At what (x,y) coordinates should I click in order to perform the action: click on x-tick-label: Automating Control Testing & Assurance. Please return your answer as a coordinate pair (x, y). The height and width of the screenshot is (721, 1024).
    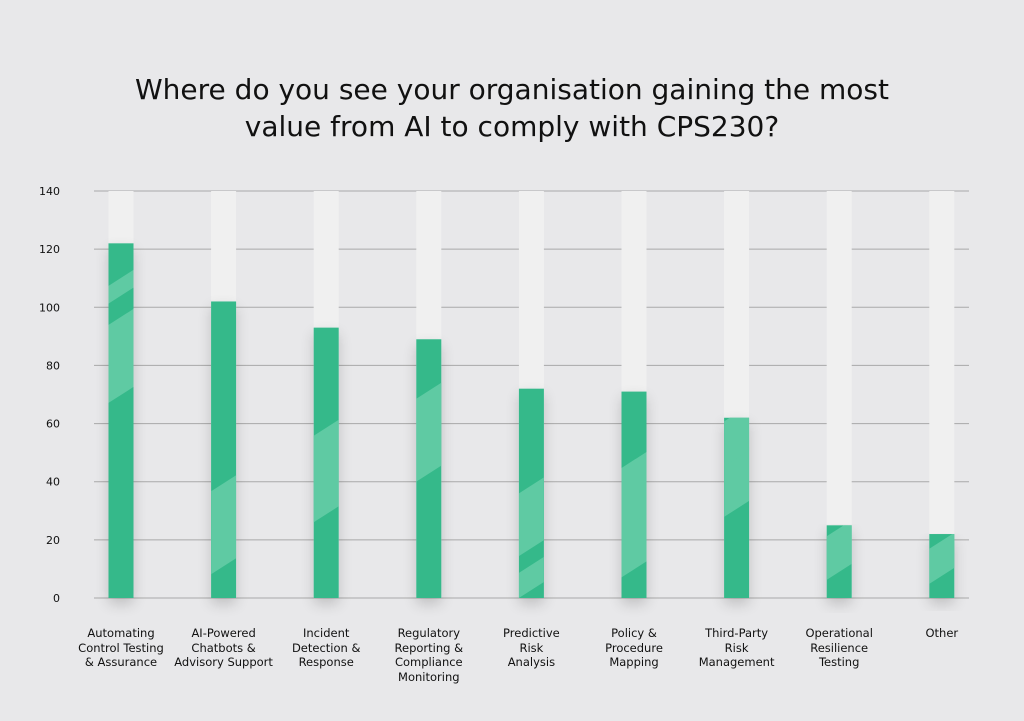
    Looking at the image, I should click on (121, 647).